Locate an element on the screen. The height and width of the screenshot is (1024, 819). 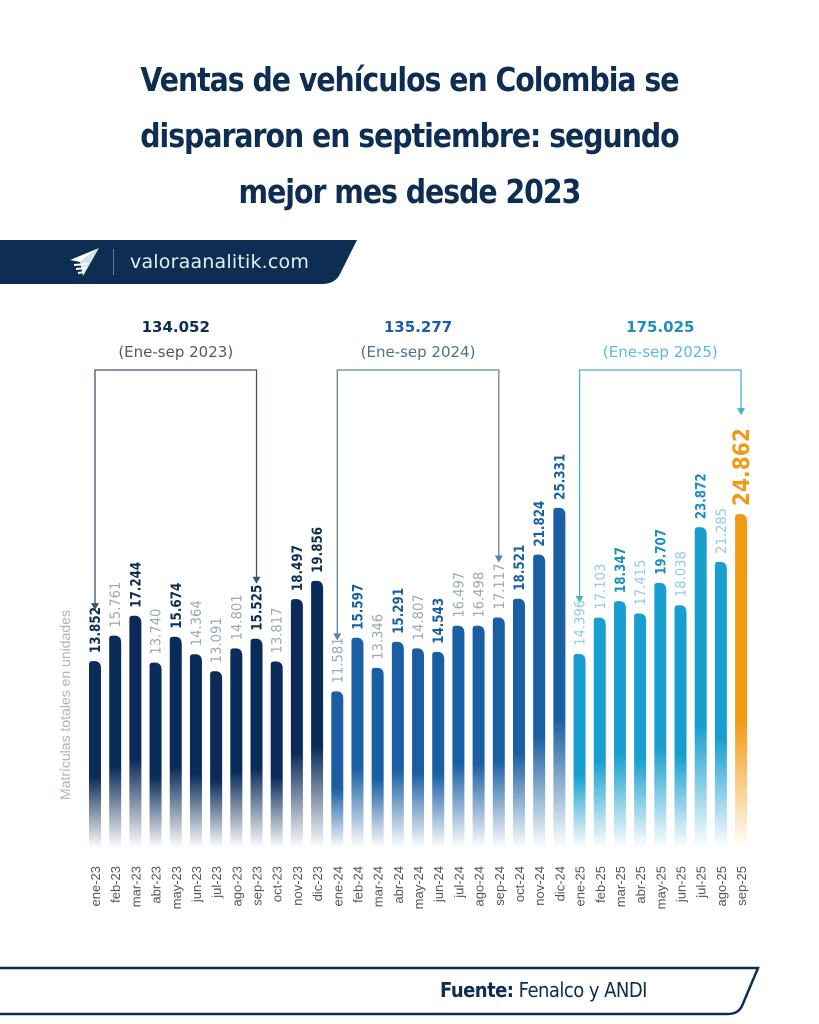
x-tick-label: may-25 is located at coordinates (660, 887).